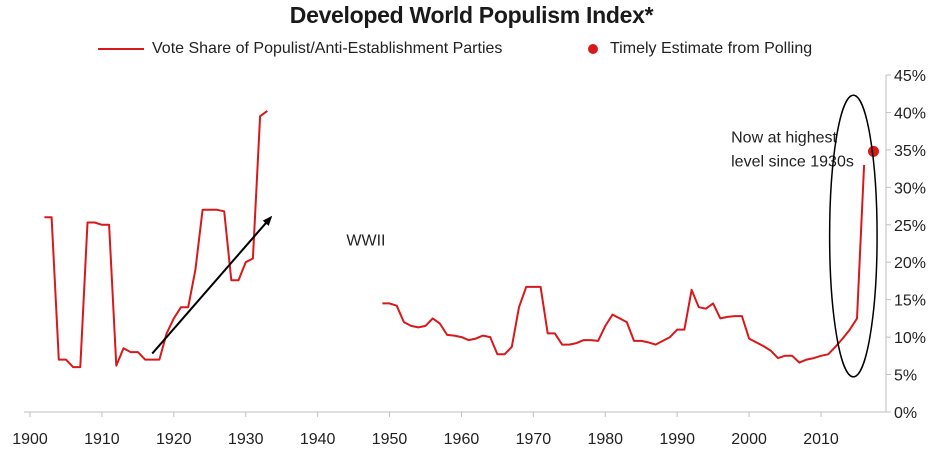 This screenshot has height=454, width=943. I want to click on y-tick-label: 30%, so click(910, 188).